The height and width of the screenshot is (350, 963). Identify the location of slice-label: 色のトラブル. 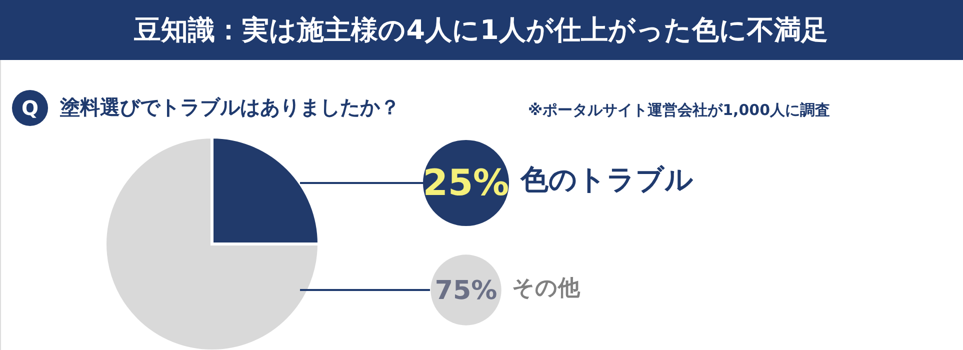
(607, 179).